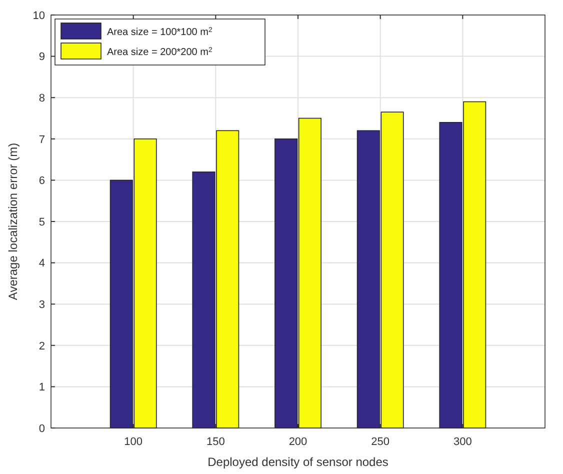  I want to click on x-tick-label: 150, so click(215, 442).